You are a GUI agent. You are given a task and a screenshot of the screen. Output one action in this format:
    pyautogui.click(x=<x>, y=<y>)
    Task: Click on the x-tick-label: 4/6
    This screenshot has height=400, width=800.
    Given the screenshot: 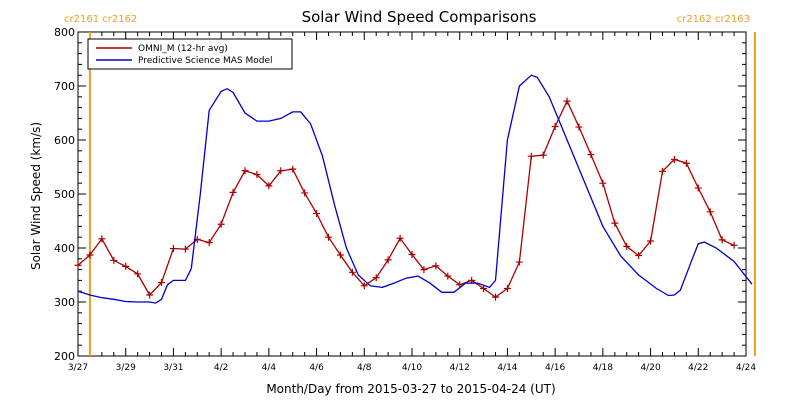 What is the action you would take?
    pyautogui.click(x=316, y=368)
    